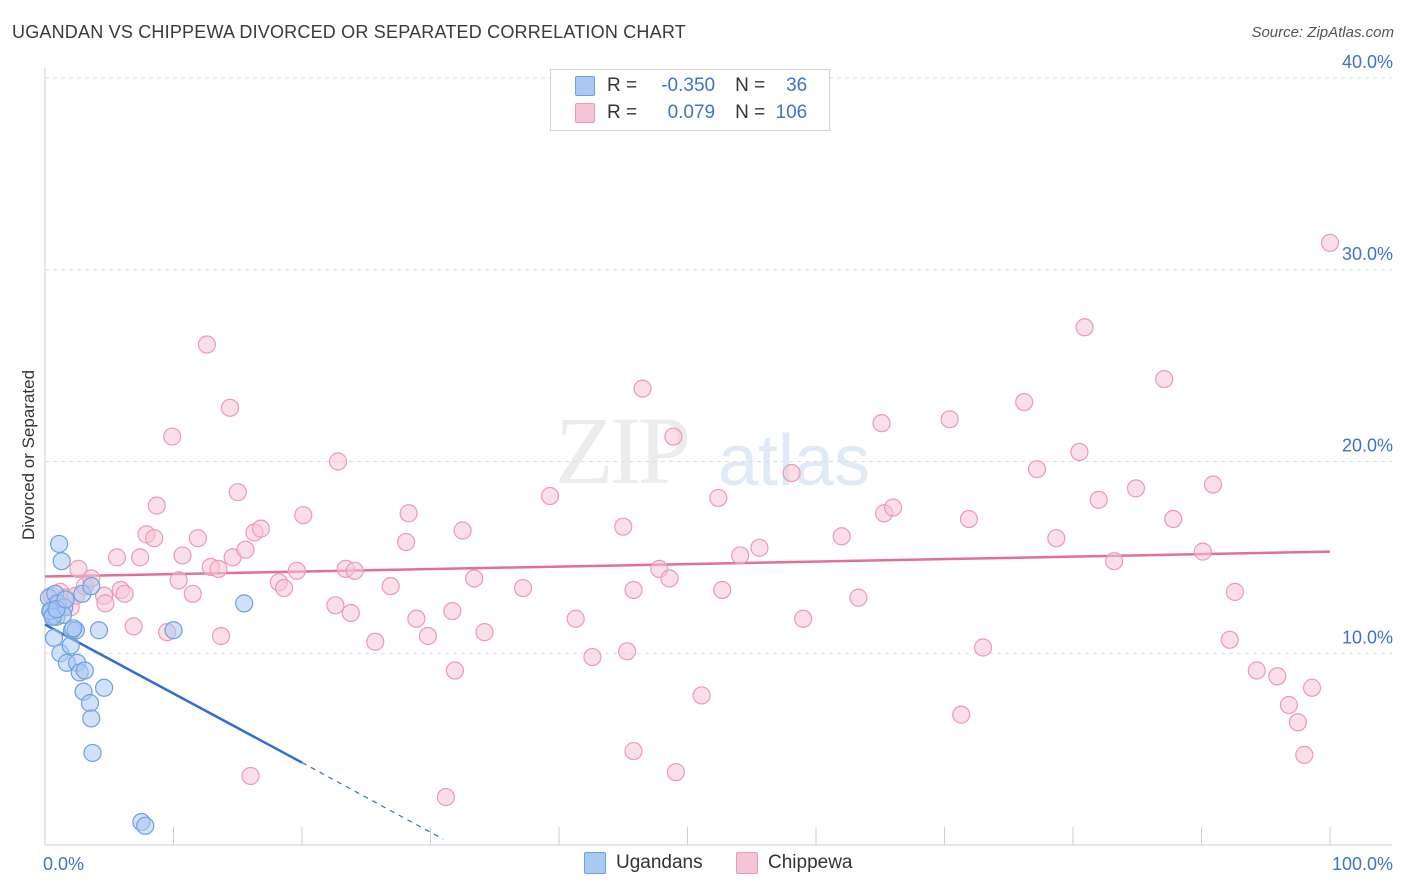  I want to click on legend-row-ugandans: R = -0.350 N = 36, so click(691, 86).